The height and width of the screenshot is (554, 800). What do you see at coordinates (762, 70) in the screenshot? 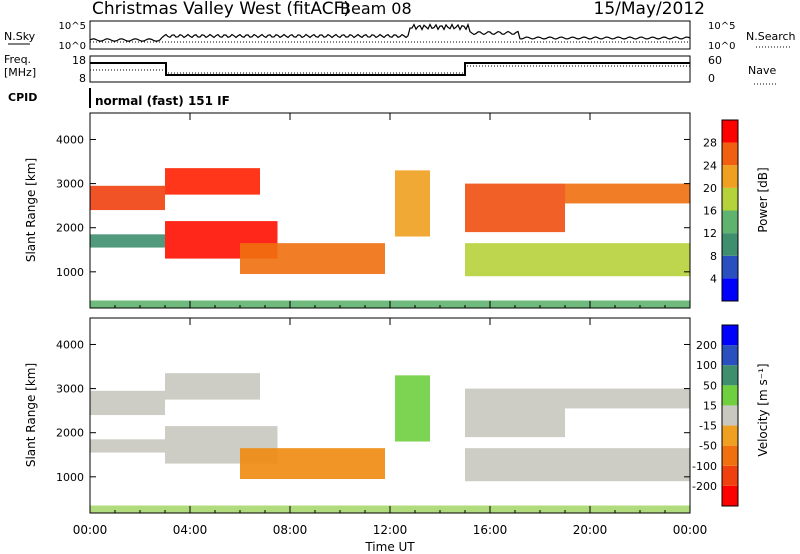
I see `nave-label: Nave` at bounding box center [762, 70].